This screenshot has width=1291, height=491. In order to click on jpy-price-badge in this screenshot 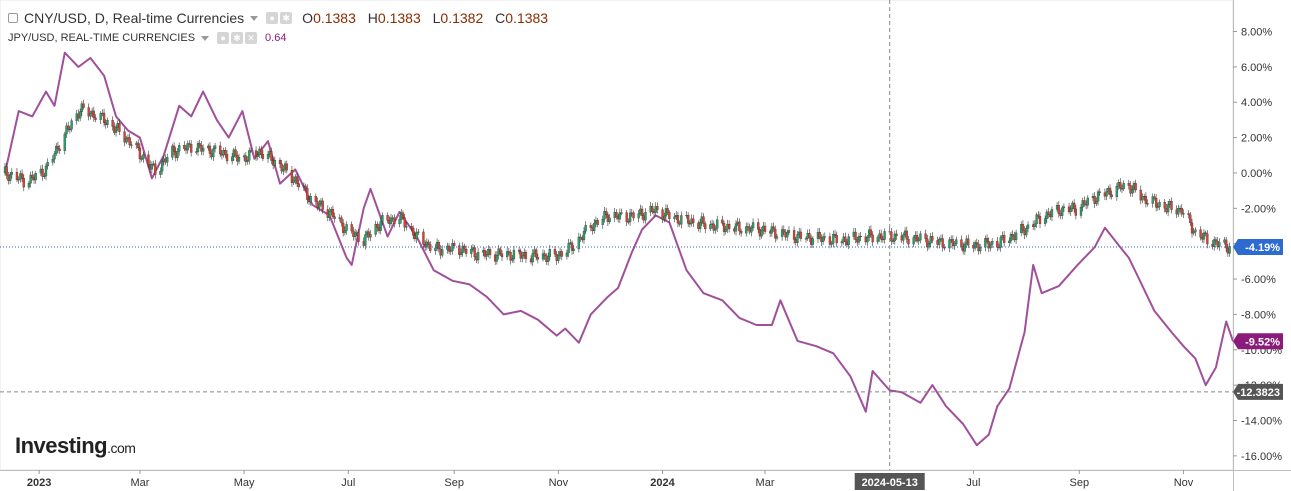, I will do `click(1258, 341)`.